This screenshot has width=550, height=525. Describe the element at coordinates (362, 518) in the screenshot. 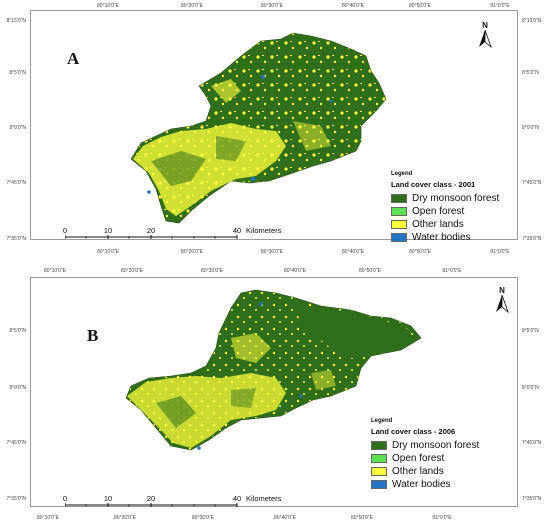

I see `bottom-longitude-label: 80°50'0"E` at that location.